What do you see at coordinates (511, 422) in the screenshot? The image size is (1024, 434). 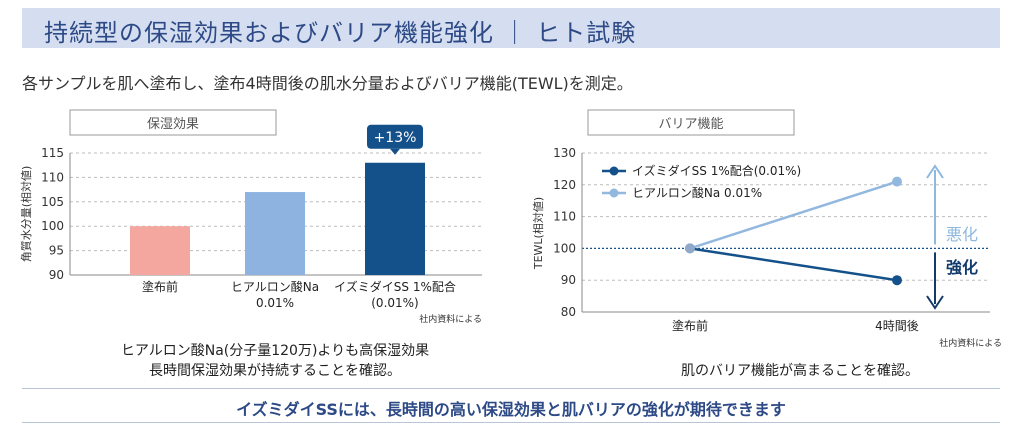 I see `divider-bottom` at bounding box center [511, 422].